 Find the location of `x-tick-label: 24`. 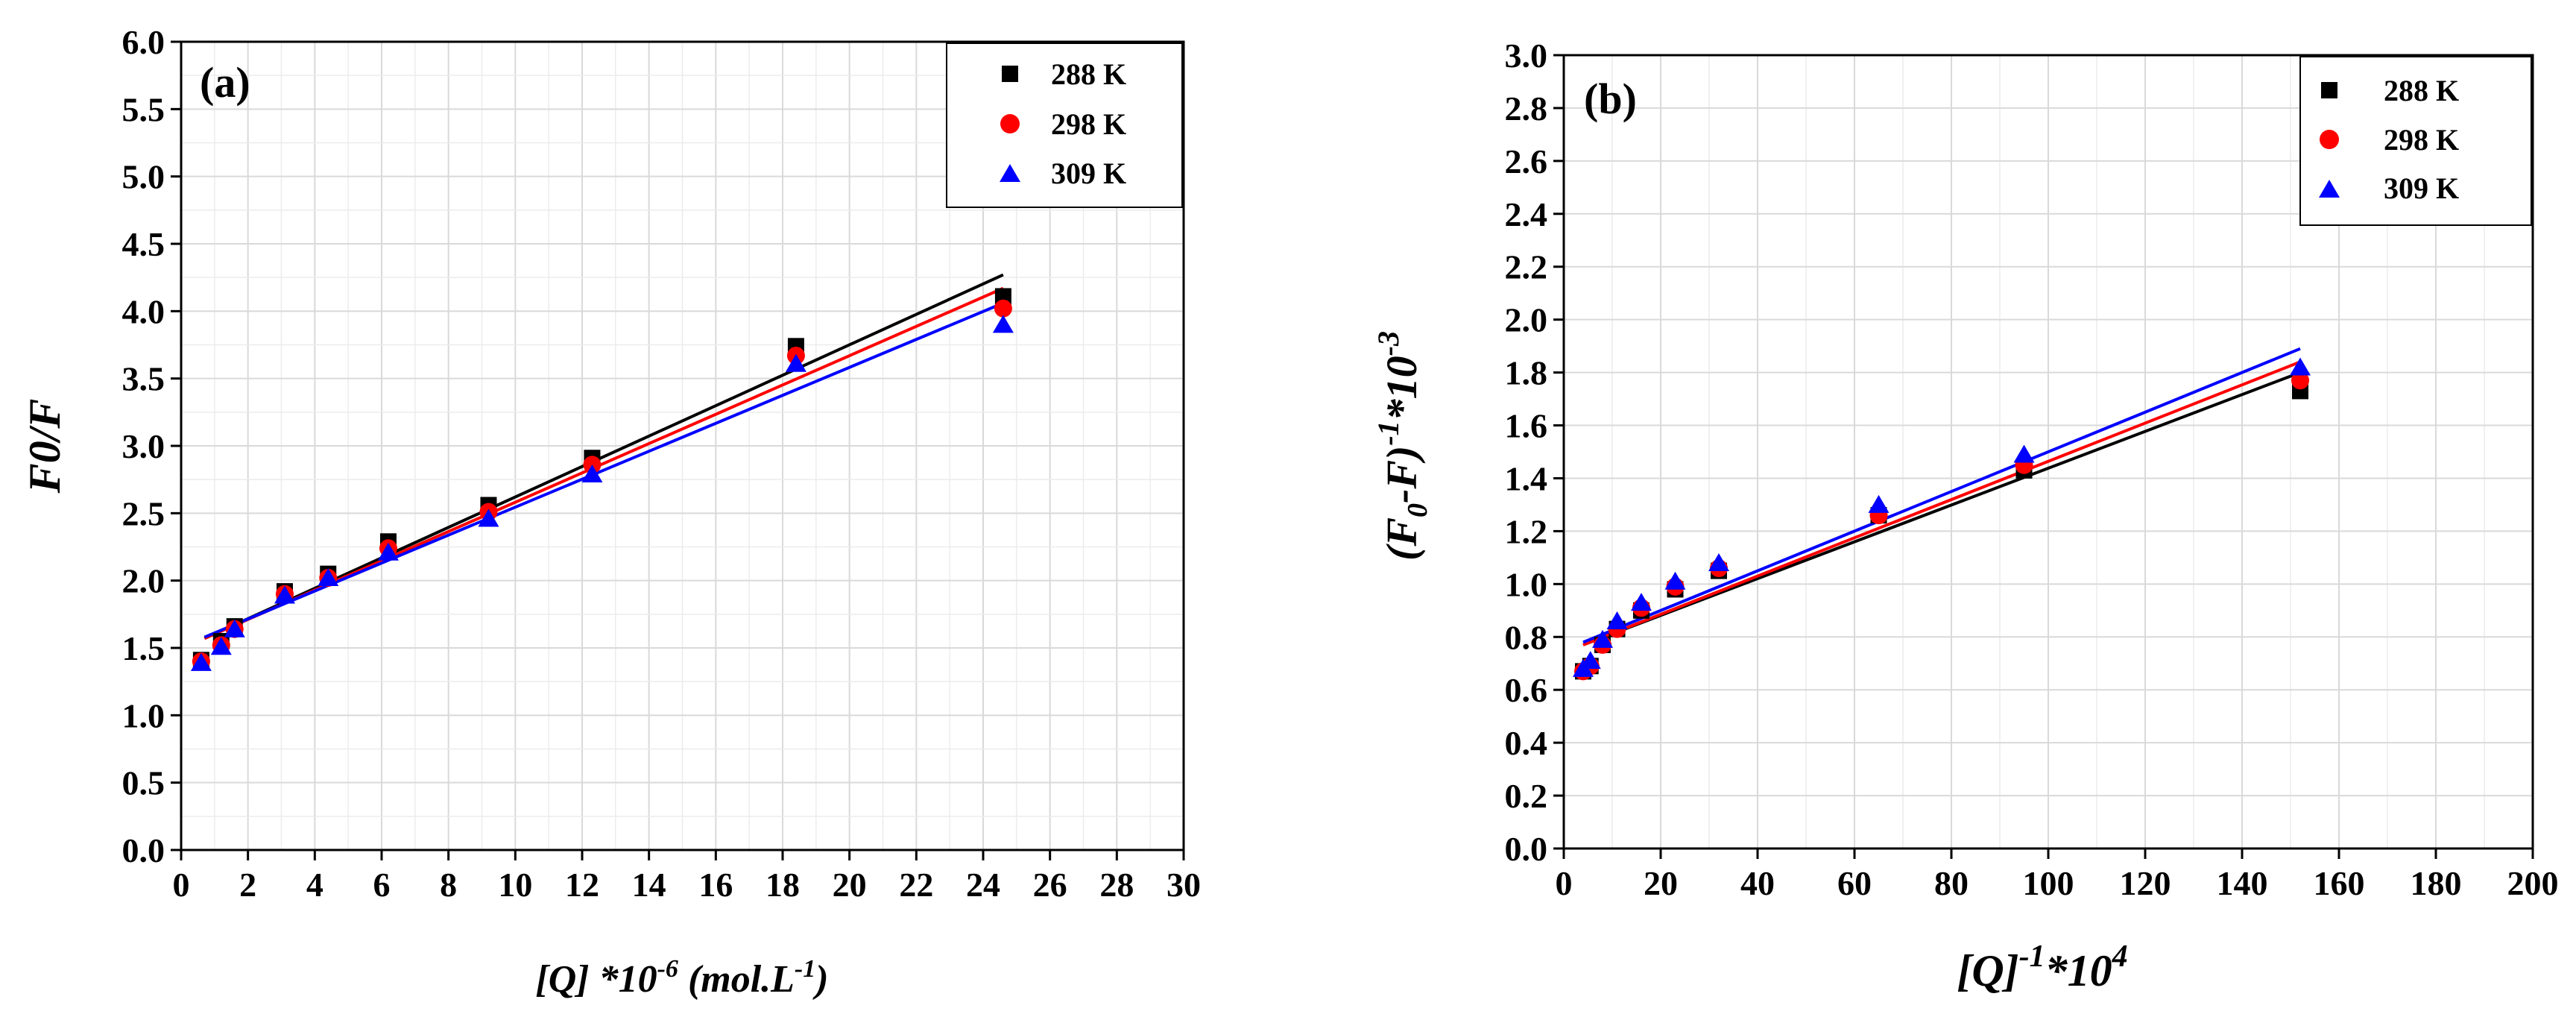

x-tick-label: 24 is located at coordinates (983, 885).